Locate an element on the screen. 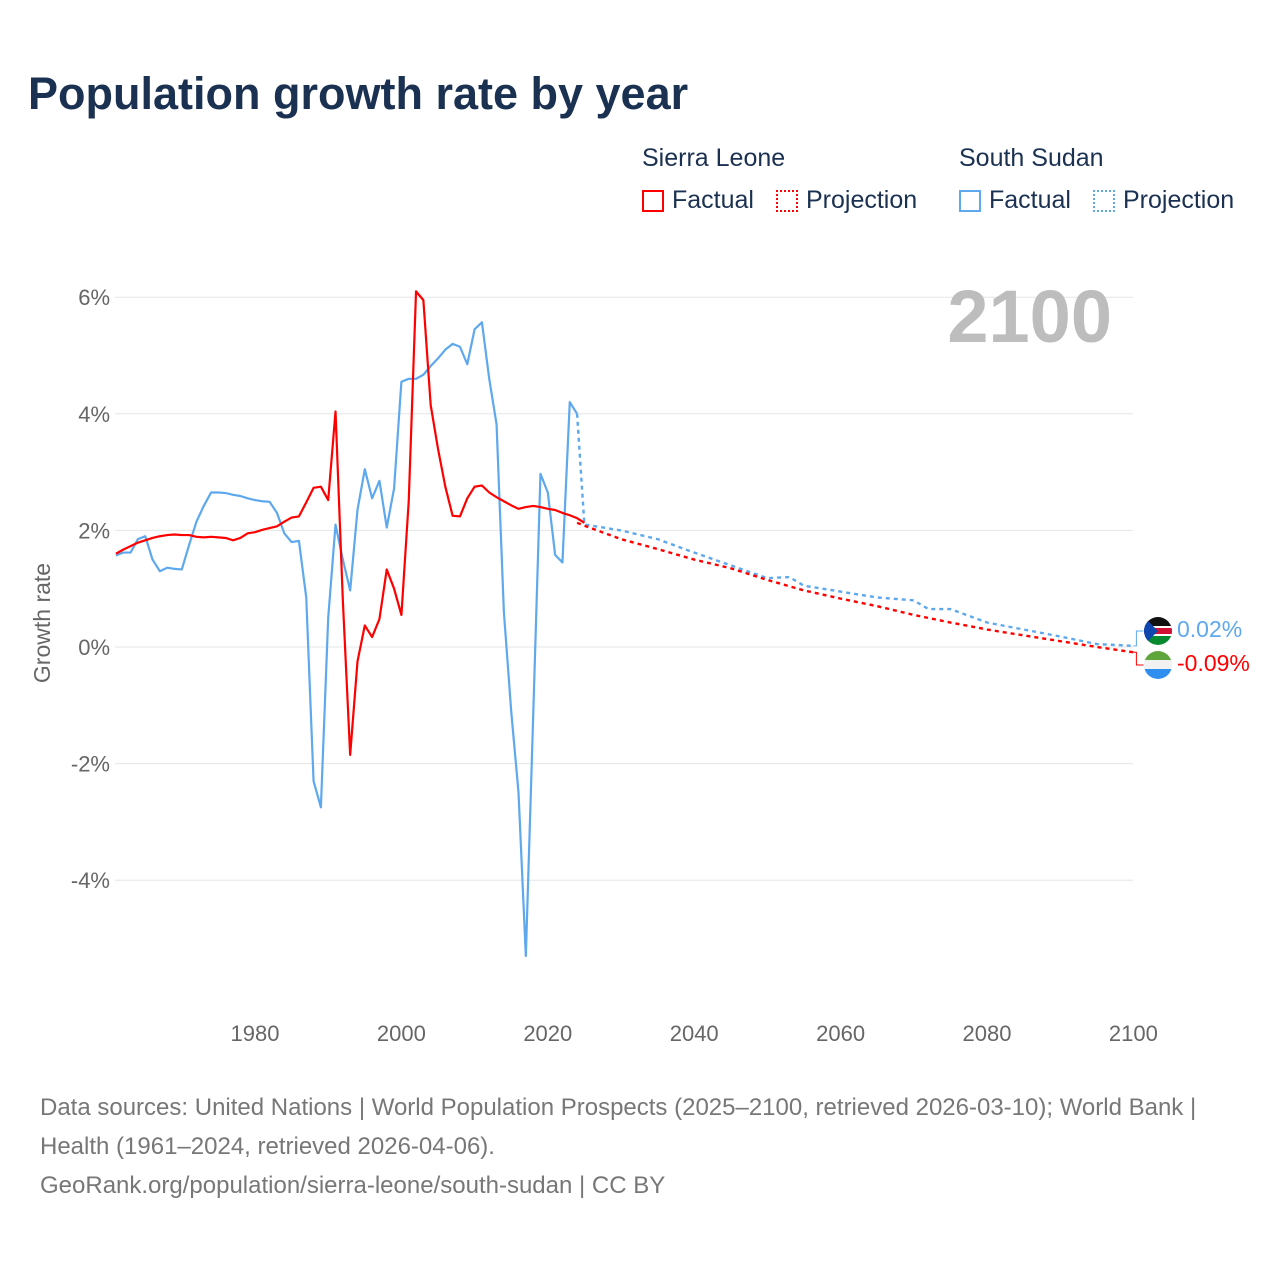  y-tick-label: 0% is located at coordinates (94, 647).